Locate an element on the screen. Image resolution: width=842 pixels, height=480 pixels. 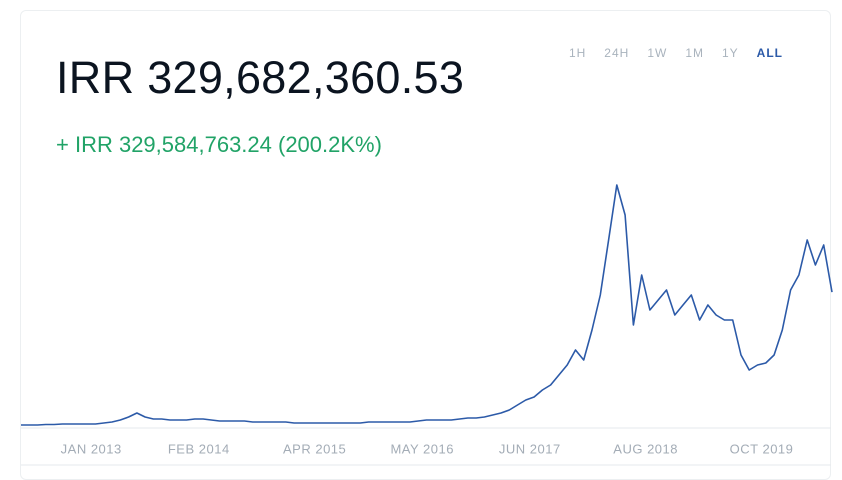
x-tick-label: OCT 2019 is located at coordinates (762, 448).